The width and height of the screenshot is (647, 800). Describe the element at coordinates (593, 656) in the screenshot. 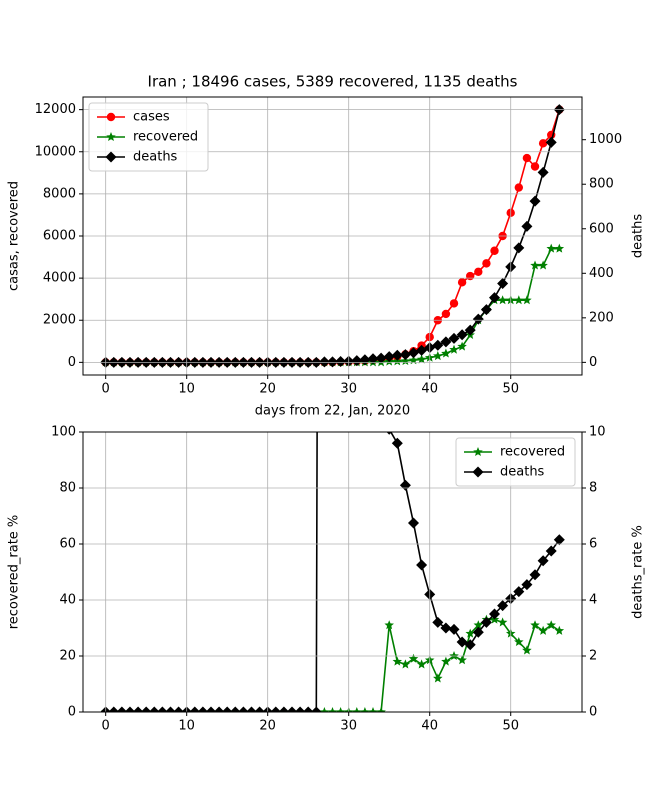

I see `y2-tick-label: 2` at that location.